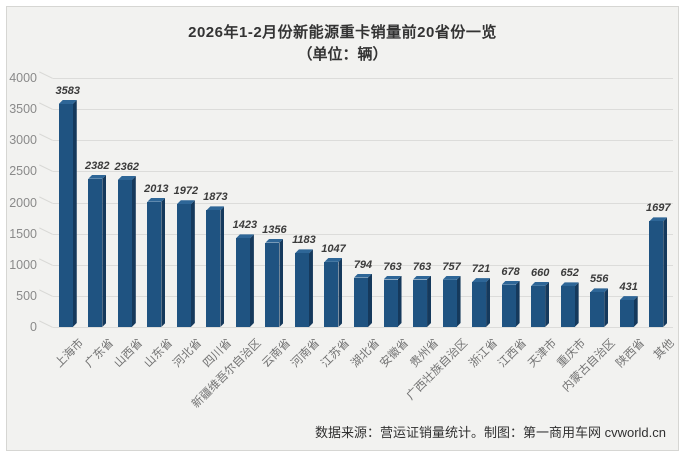 This screenshot has height=456, width=688. What do you see at coordinates (628, 287) in the screenshot?
I see `bar-value-label: 431` at bounding box center [628, 287].